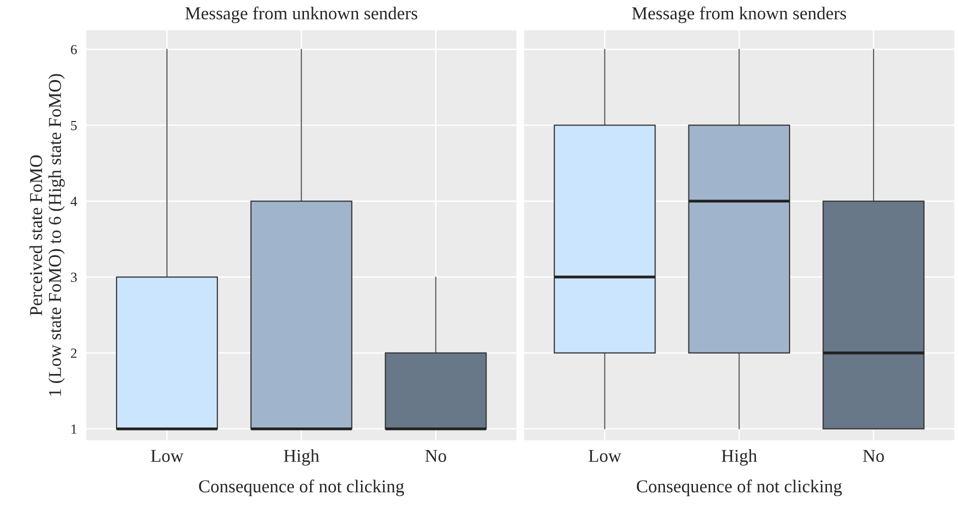 The image size is (959, 506). What do you see at coordinates (73, 49) in the screenshot?
I see `y-tick-label: 6` at bounding box center [73, 49].